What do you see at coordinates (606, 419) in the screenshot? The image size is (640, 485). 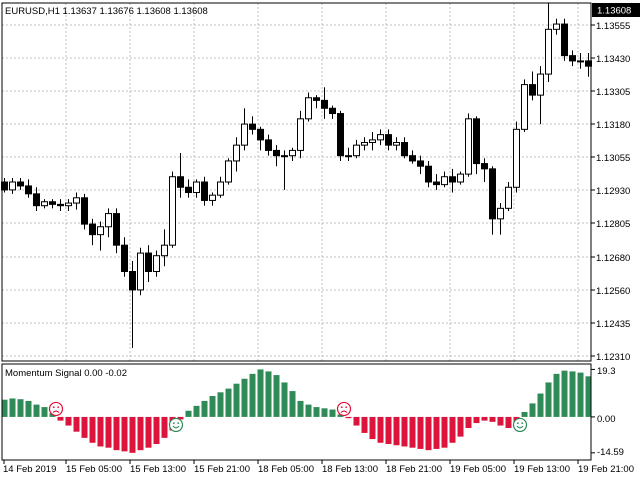 I see `indicator-label: 0.00` at bounding box center [606, 419].